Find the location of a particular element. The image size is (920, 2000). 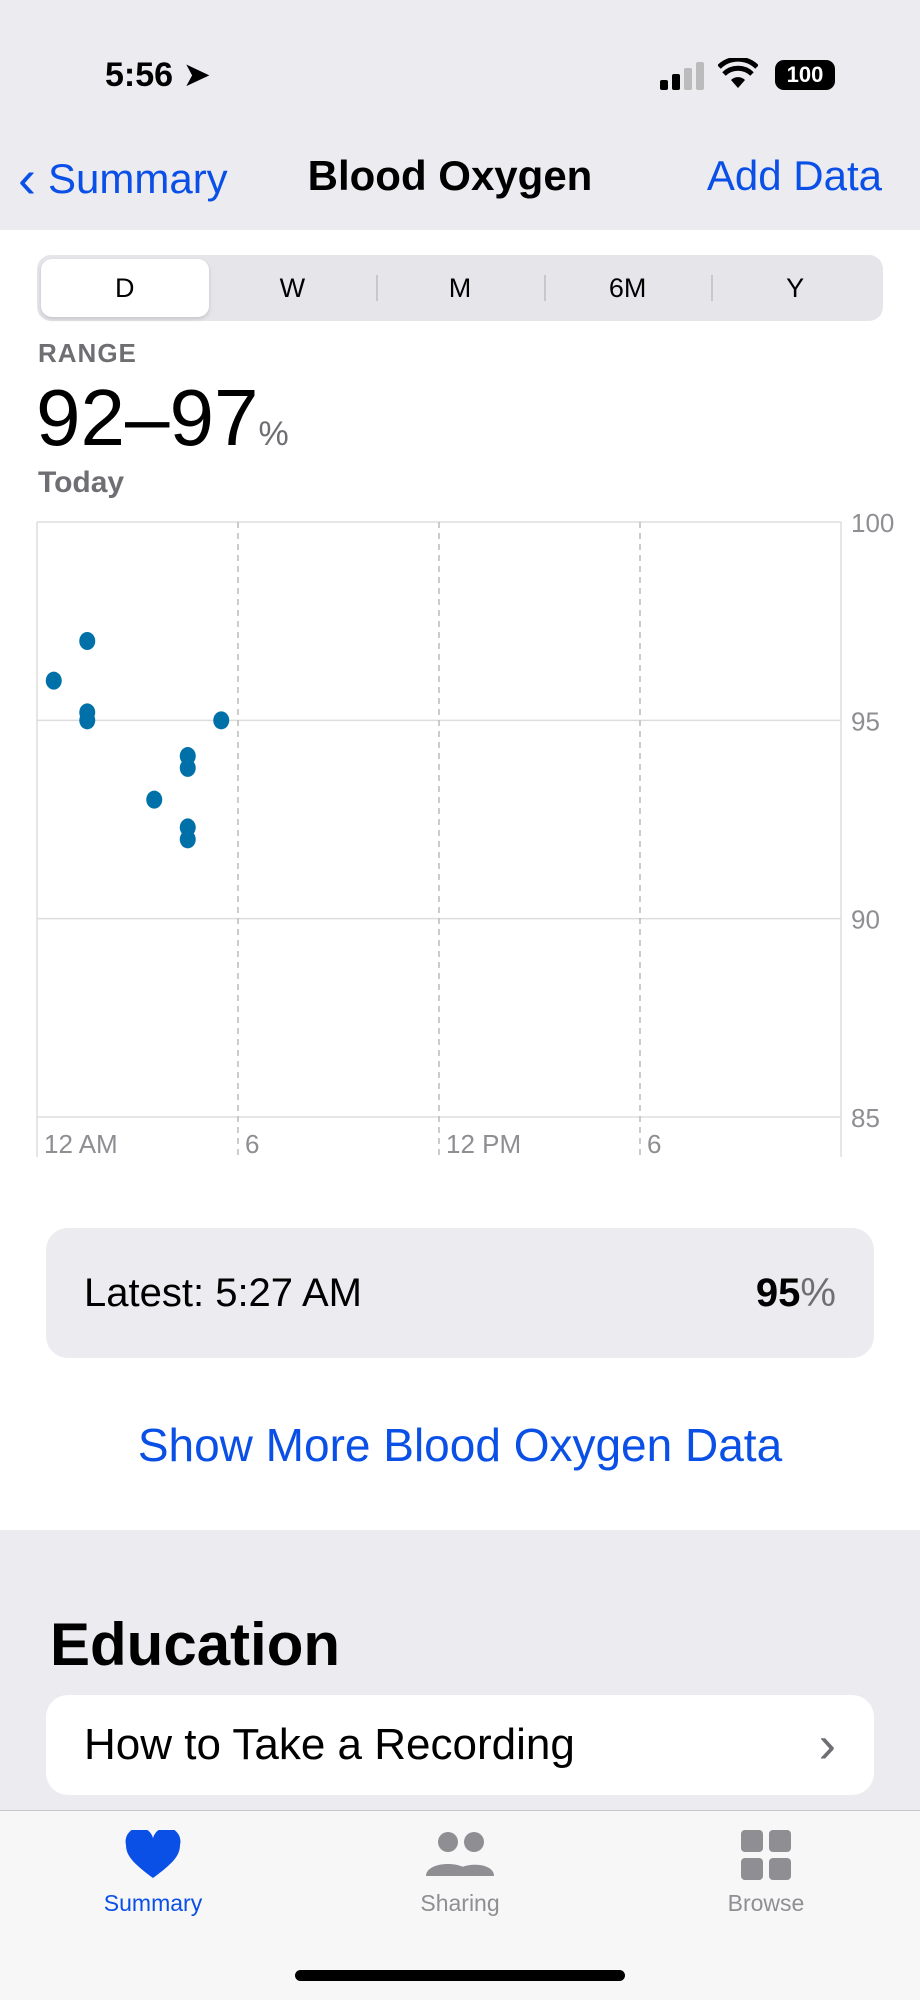

add-data-button: Add Data is located at coordinates (794, 175).